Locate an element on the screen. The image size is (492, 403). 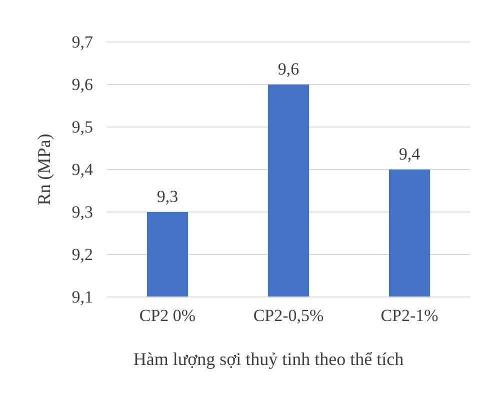
y-tick-label: 9,7 is located at coordinates (83, 42).